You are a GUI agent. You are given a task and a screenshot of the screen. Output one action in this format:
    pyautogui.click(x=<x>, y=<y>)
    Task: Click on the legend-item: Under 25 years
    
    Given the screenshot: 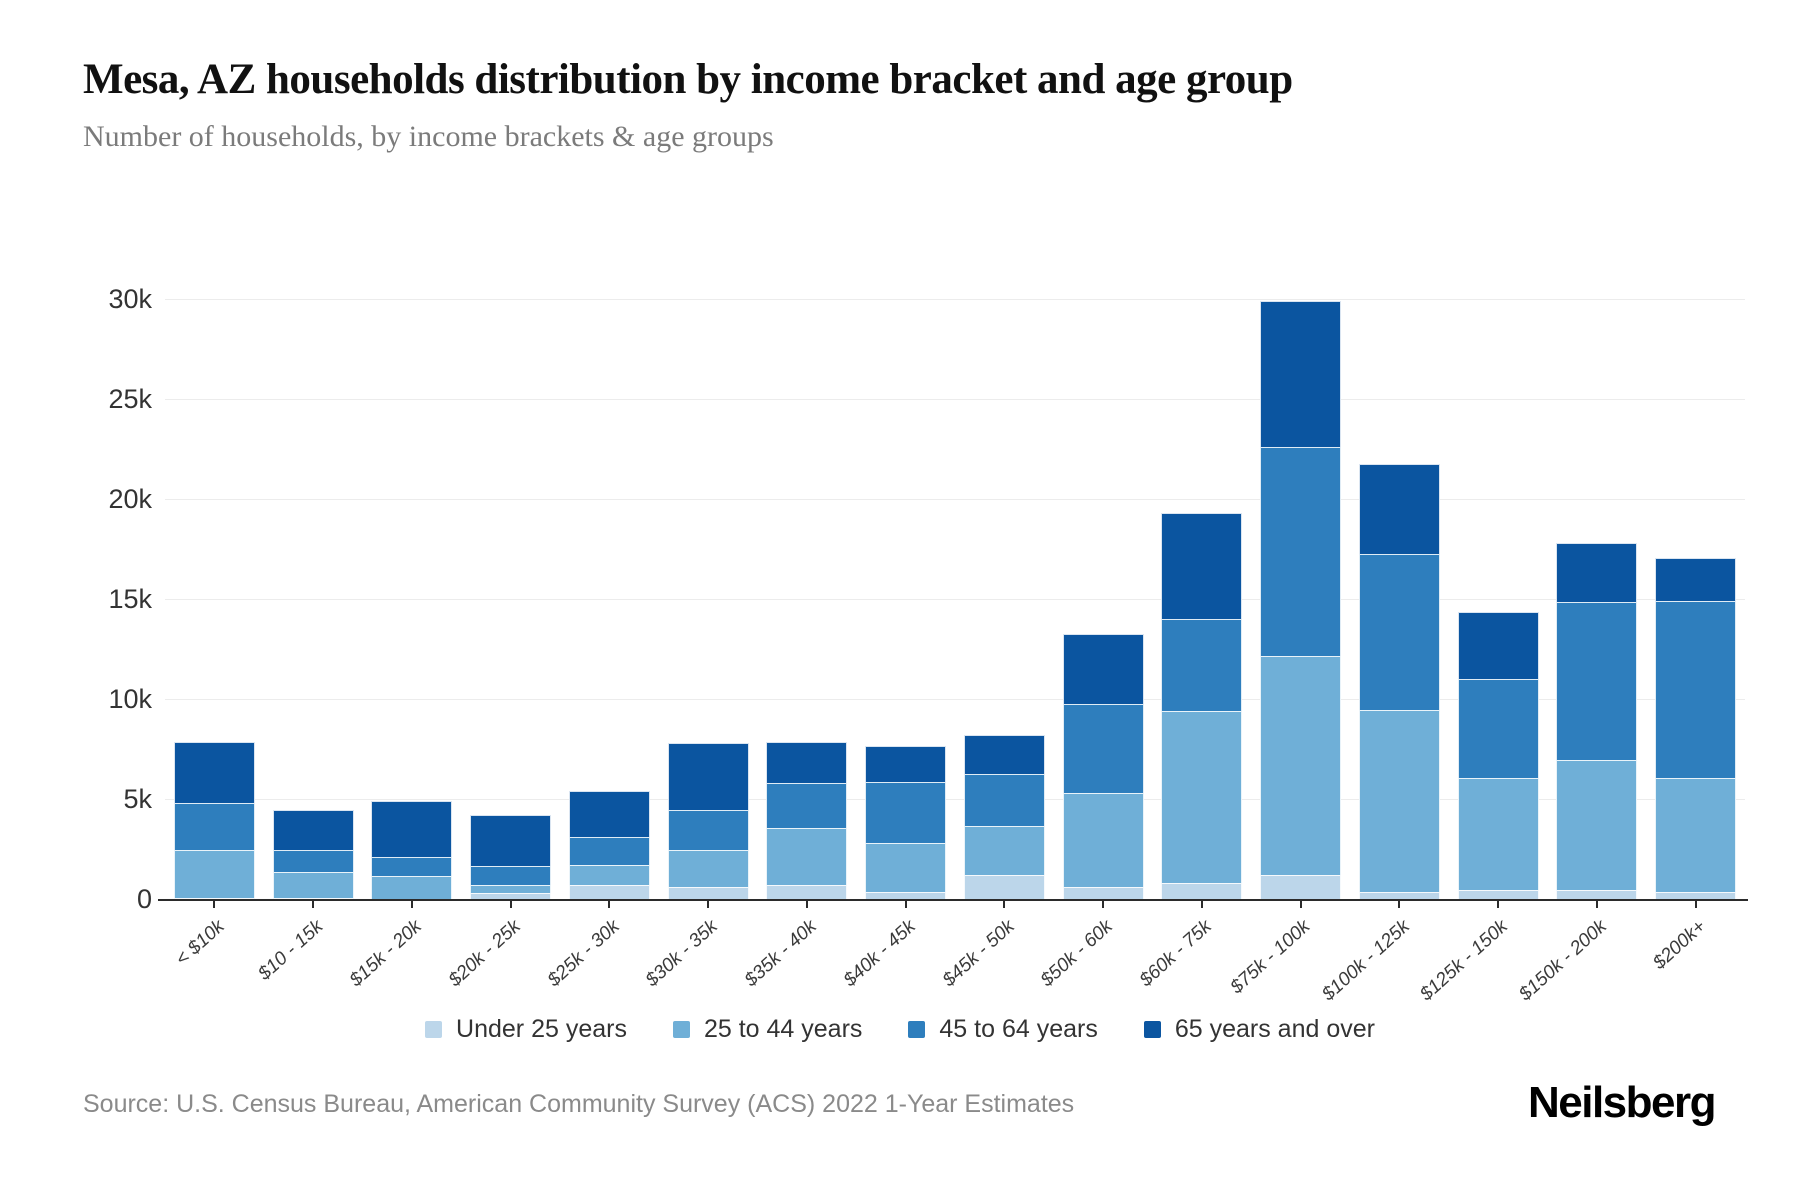 What is the action you would take?
    pyautogui.click(x=526, y=1029)
    